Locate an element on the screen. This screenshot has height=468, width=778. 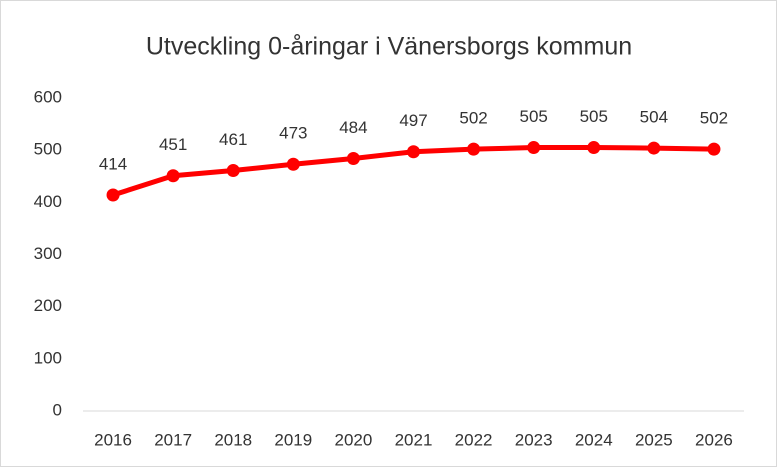
x-tick-label: 2017 is located at coordinates (173, 439).